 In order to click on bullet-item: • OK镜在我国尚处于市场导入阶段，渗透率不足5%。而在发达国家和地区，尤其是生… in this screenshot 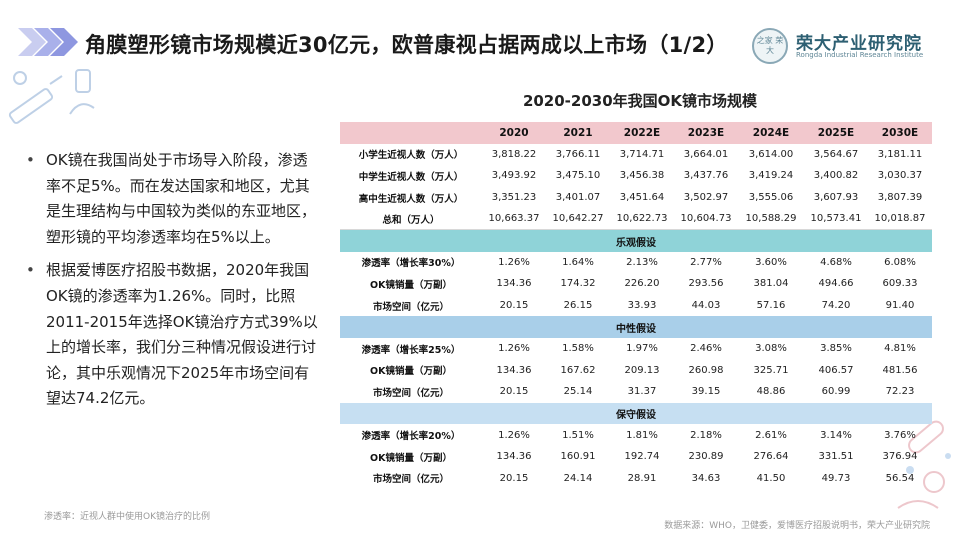, I will do `click(170, 199)`.